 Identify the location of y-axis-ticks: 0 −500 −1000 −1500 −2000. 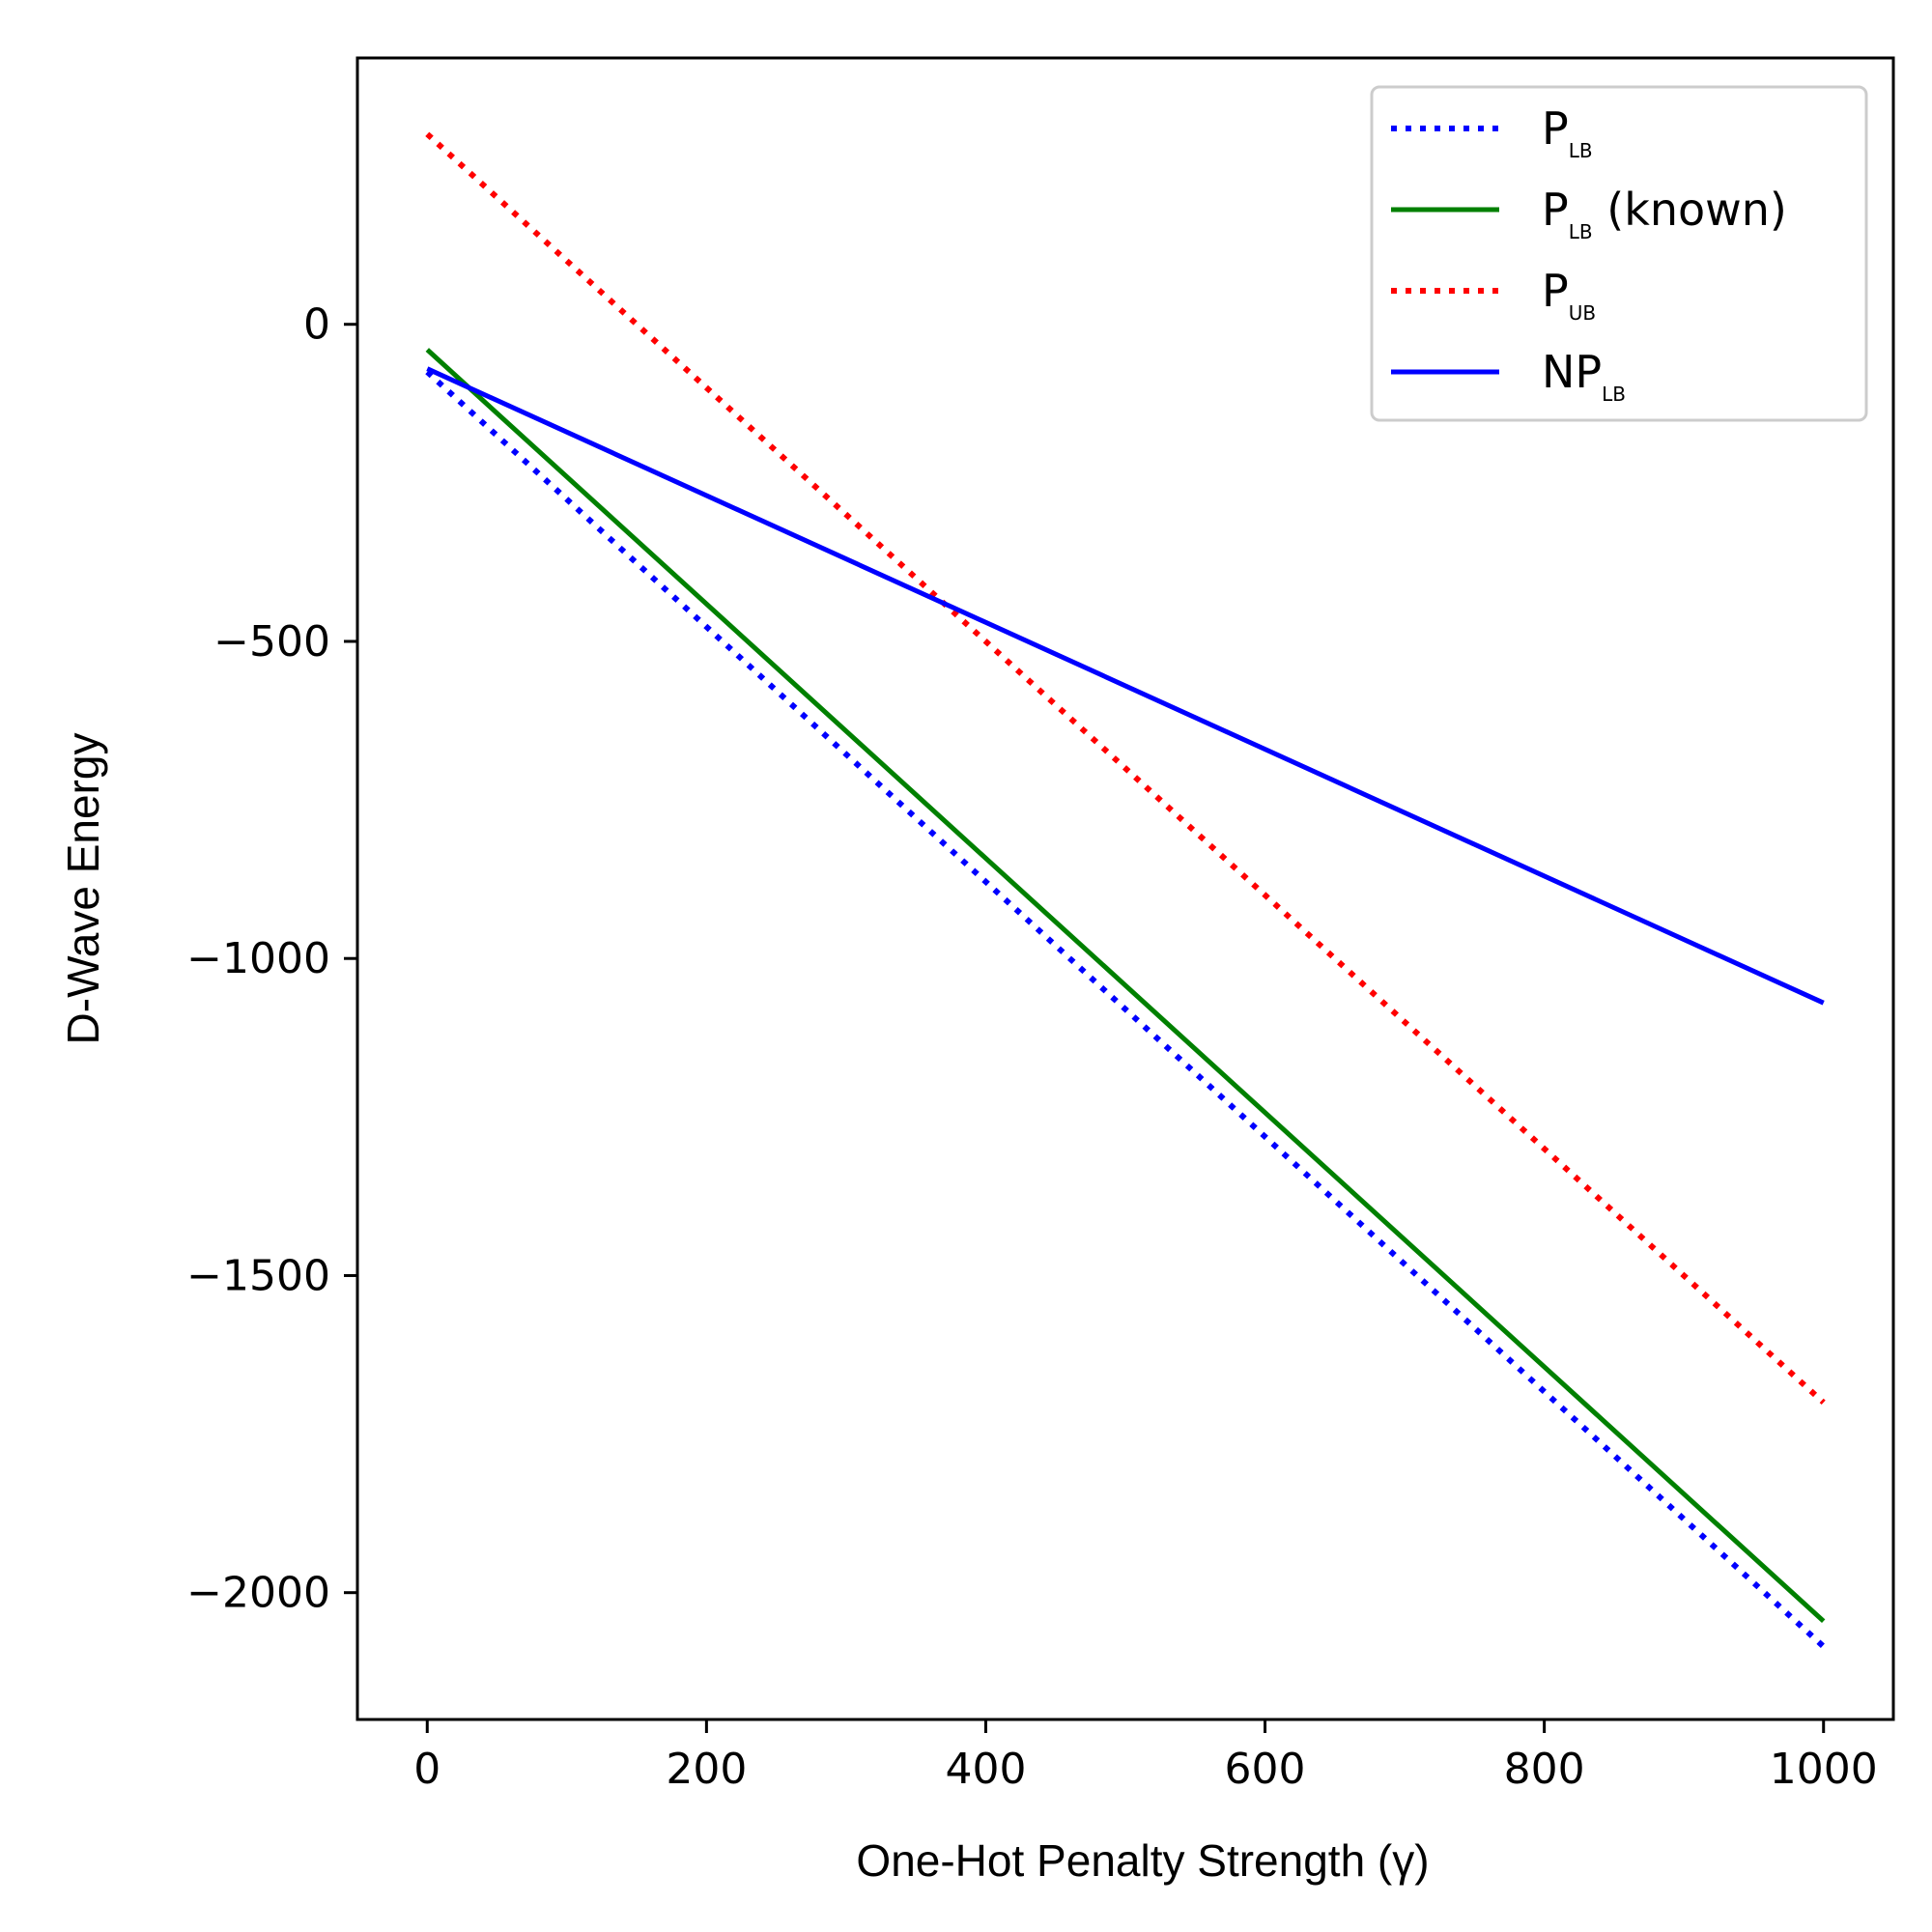
(271, 959).